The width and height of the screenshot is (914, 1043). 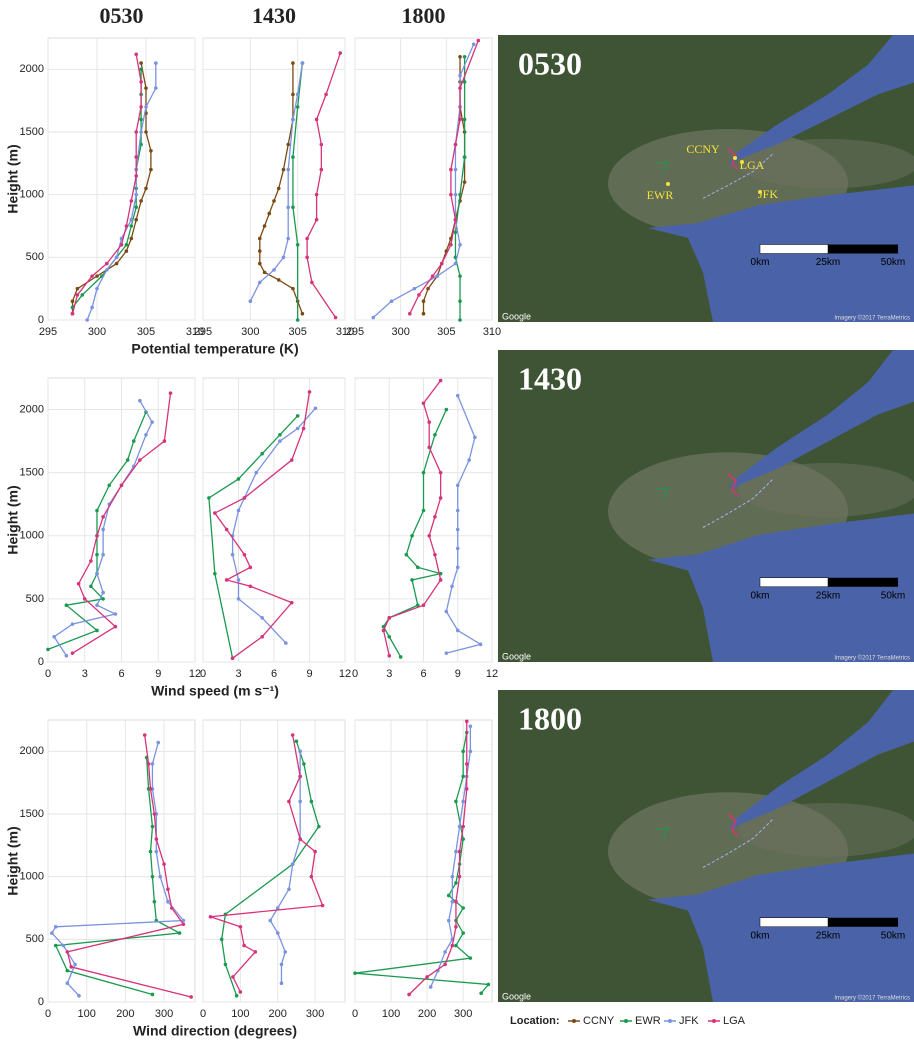 I want to click on sound, so click(x=821, y=420).